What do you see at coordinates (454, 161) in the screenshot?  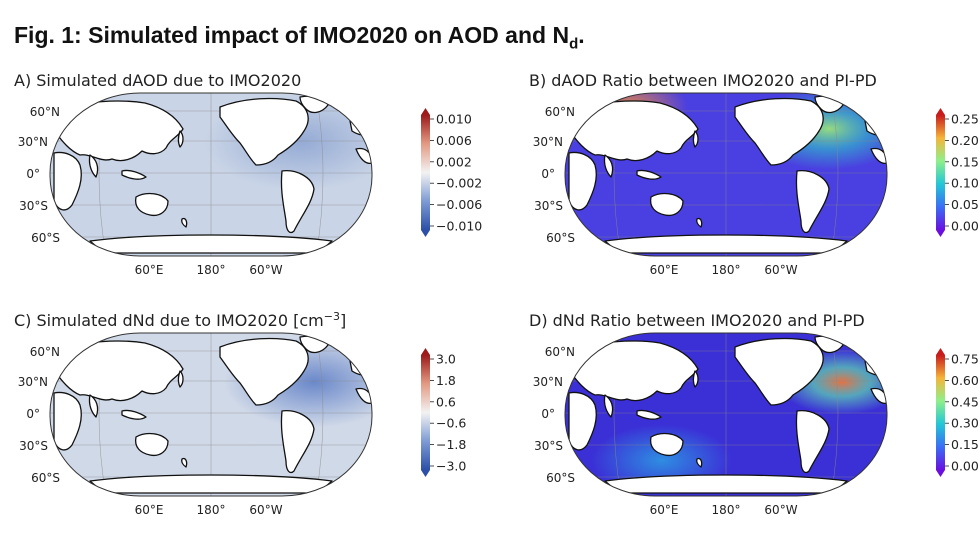 I see `colorbar-tick-label: 0.002` at bounding box center [454, 161].